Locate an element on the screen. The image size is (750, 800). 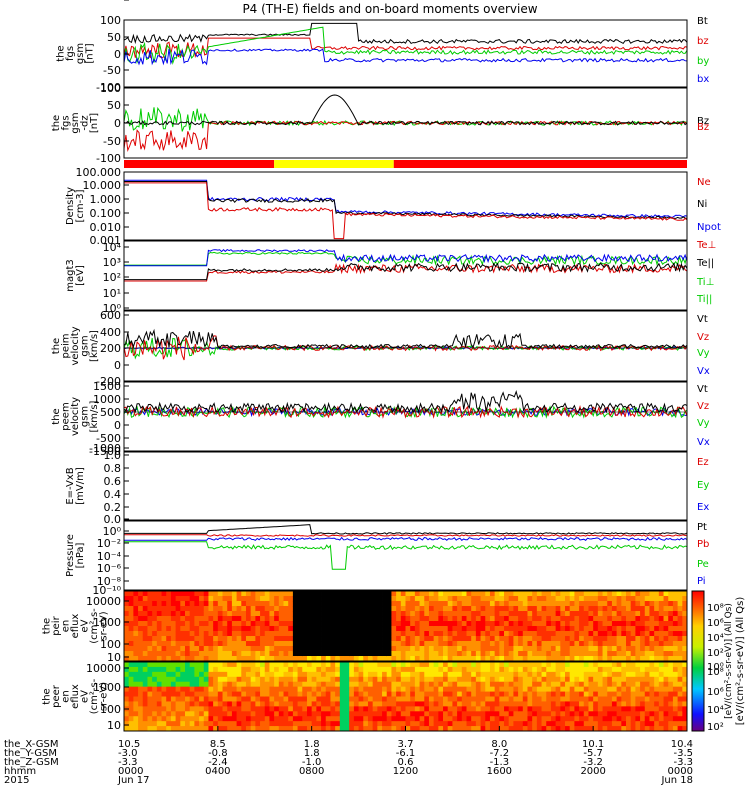
peer-spec-ylabel-line-6: sr-eV) is located at coordinates (104, 696).